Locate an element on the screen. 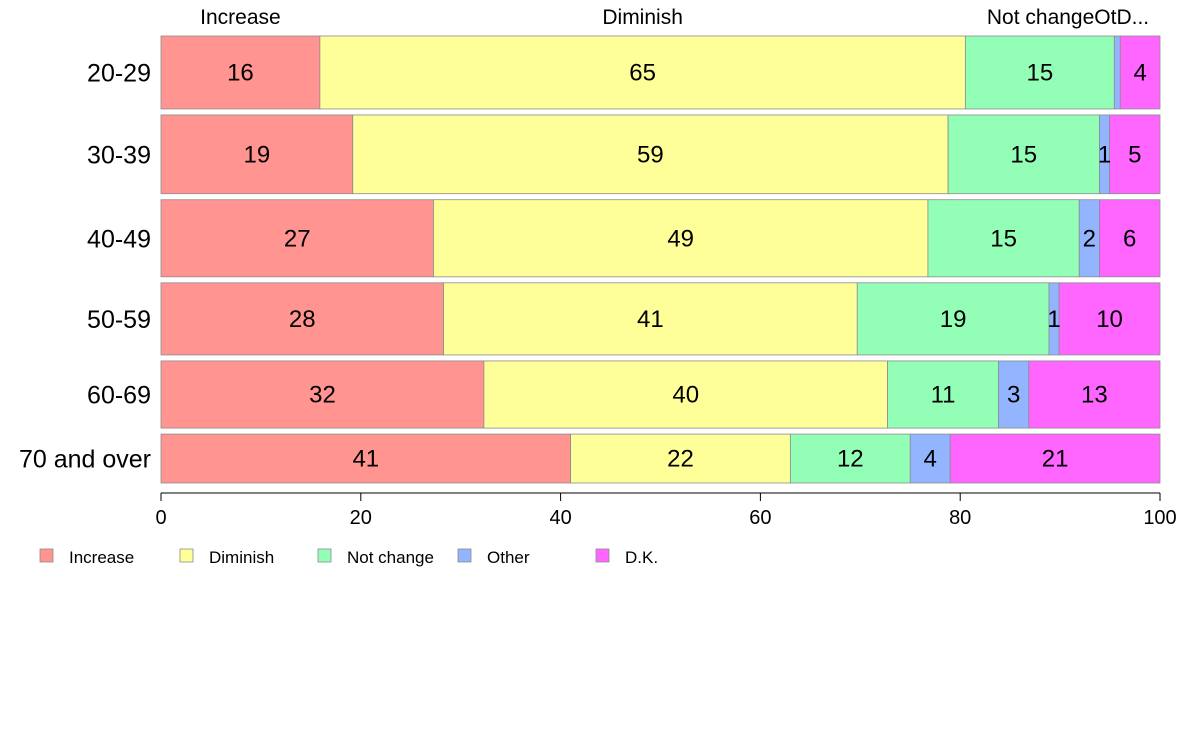 The image size is (1188, 736). data-label-70-and-over-not-change: 12 is located at coordinates (850, 459).